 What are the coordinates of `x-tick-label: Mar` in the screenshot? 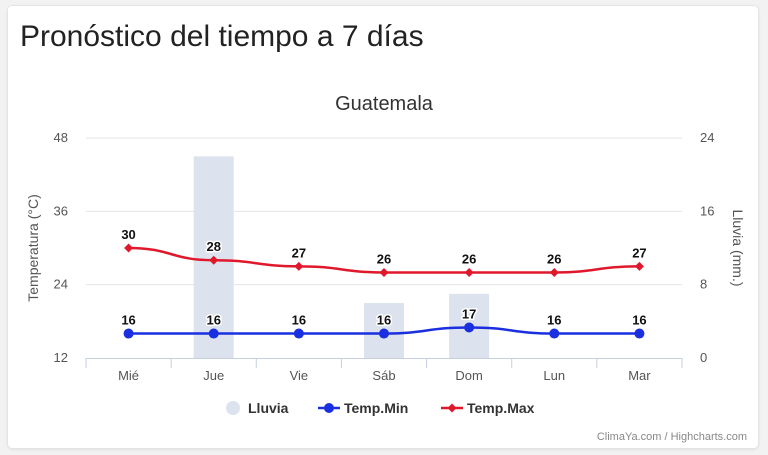 It's located at (639, 375).